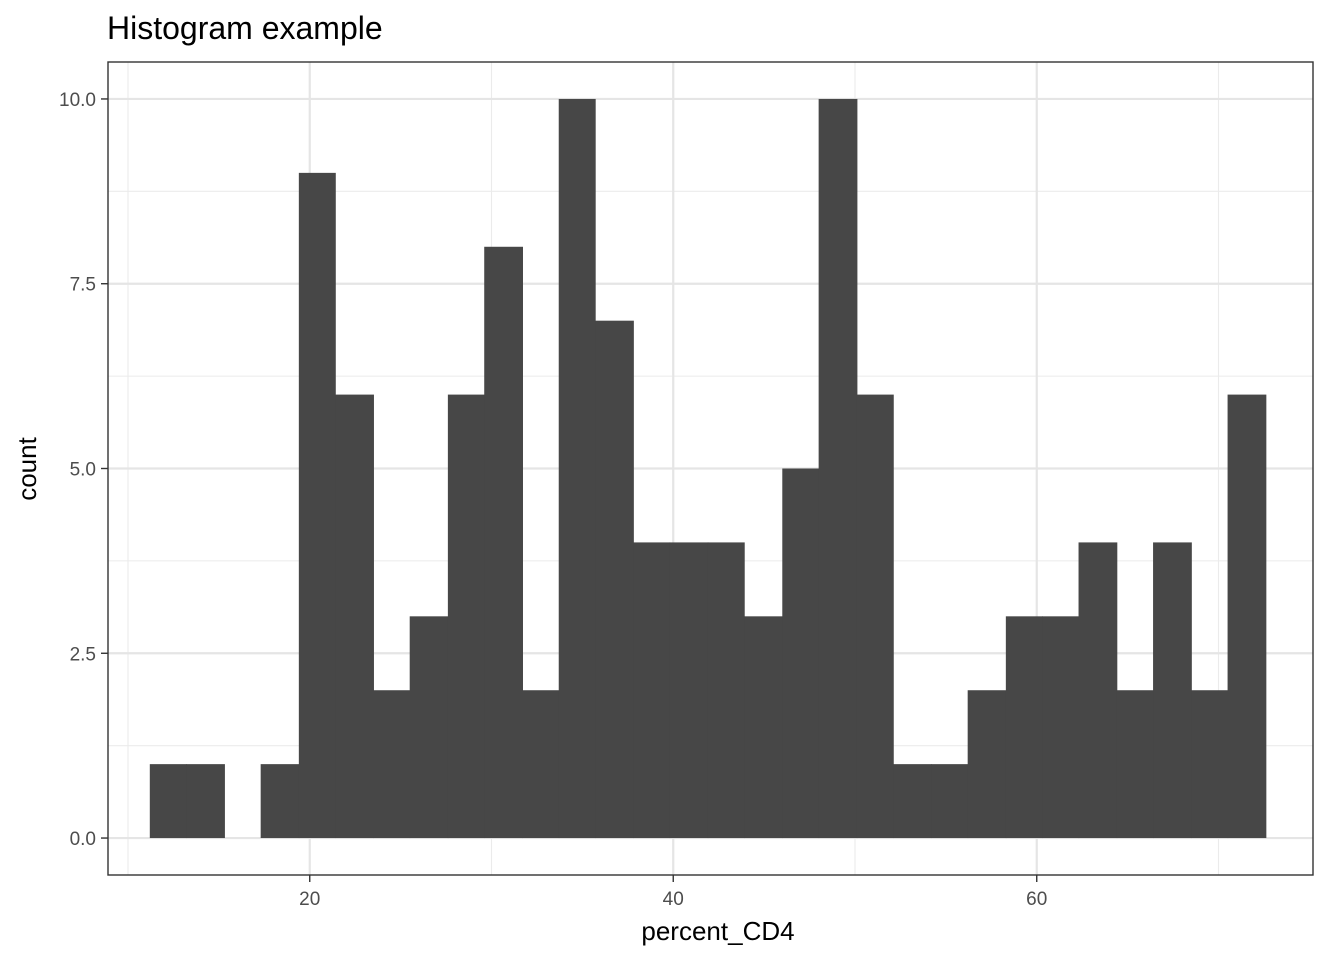 This screenshot has height=960, width=1344. What do you see at coordinates (1036, 899) in the screenshot?
I see `x-tick-label: 60` at bounding box center [1036, 899].